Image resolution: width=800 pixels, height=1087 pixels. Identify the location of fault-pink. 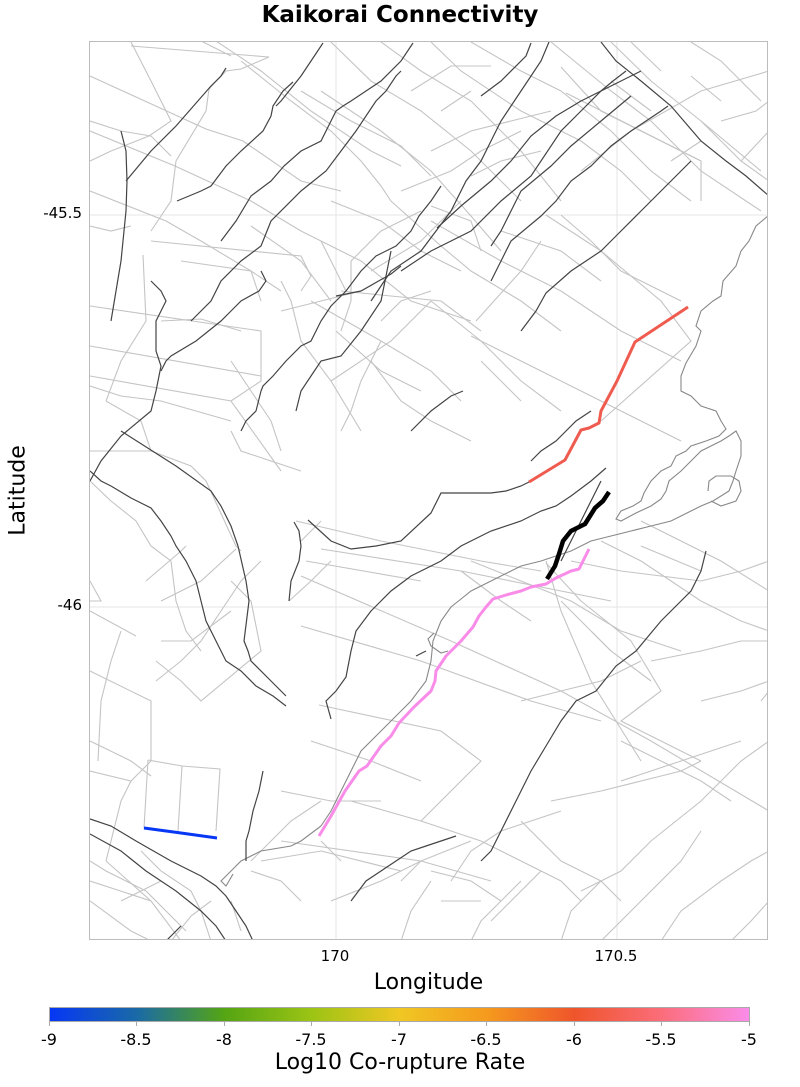
(454, 692).